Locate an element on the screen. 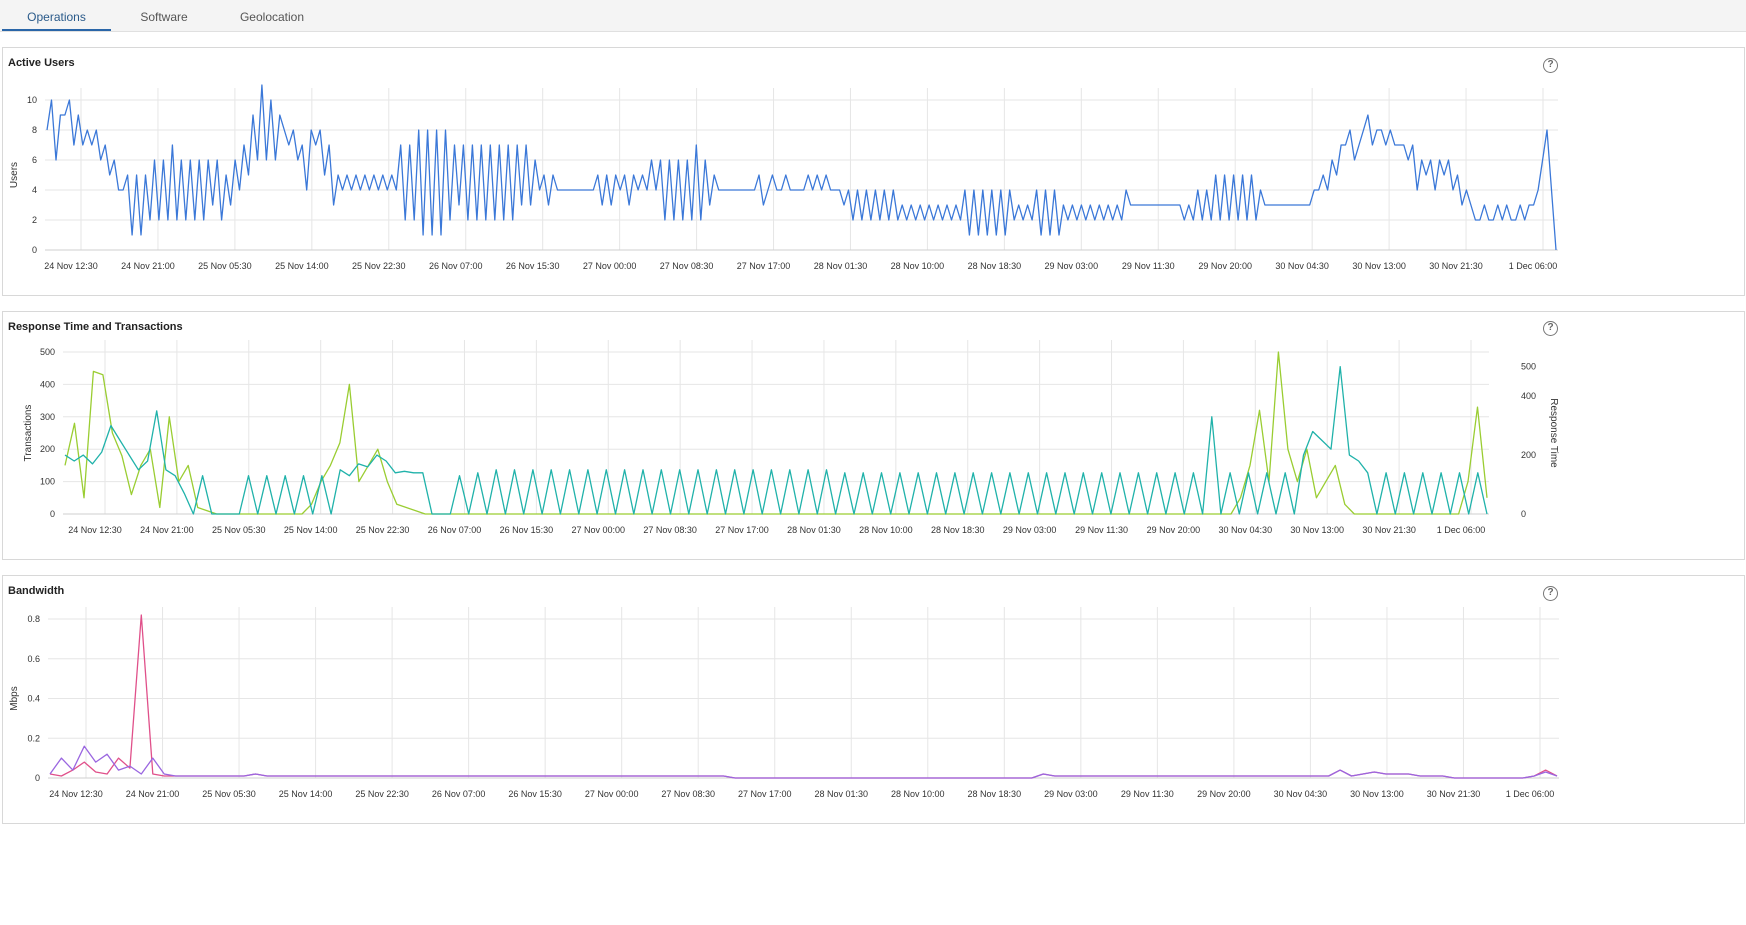 The height and width of the screenshot is (925, 1746). y2-tick-label: 200 is located at coordinates (1528, 455).